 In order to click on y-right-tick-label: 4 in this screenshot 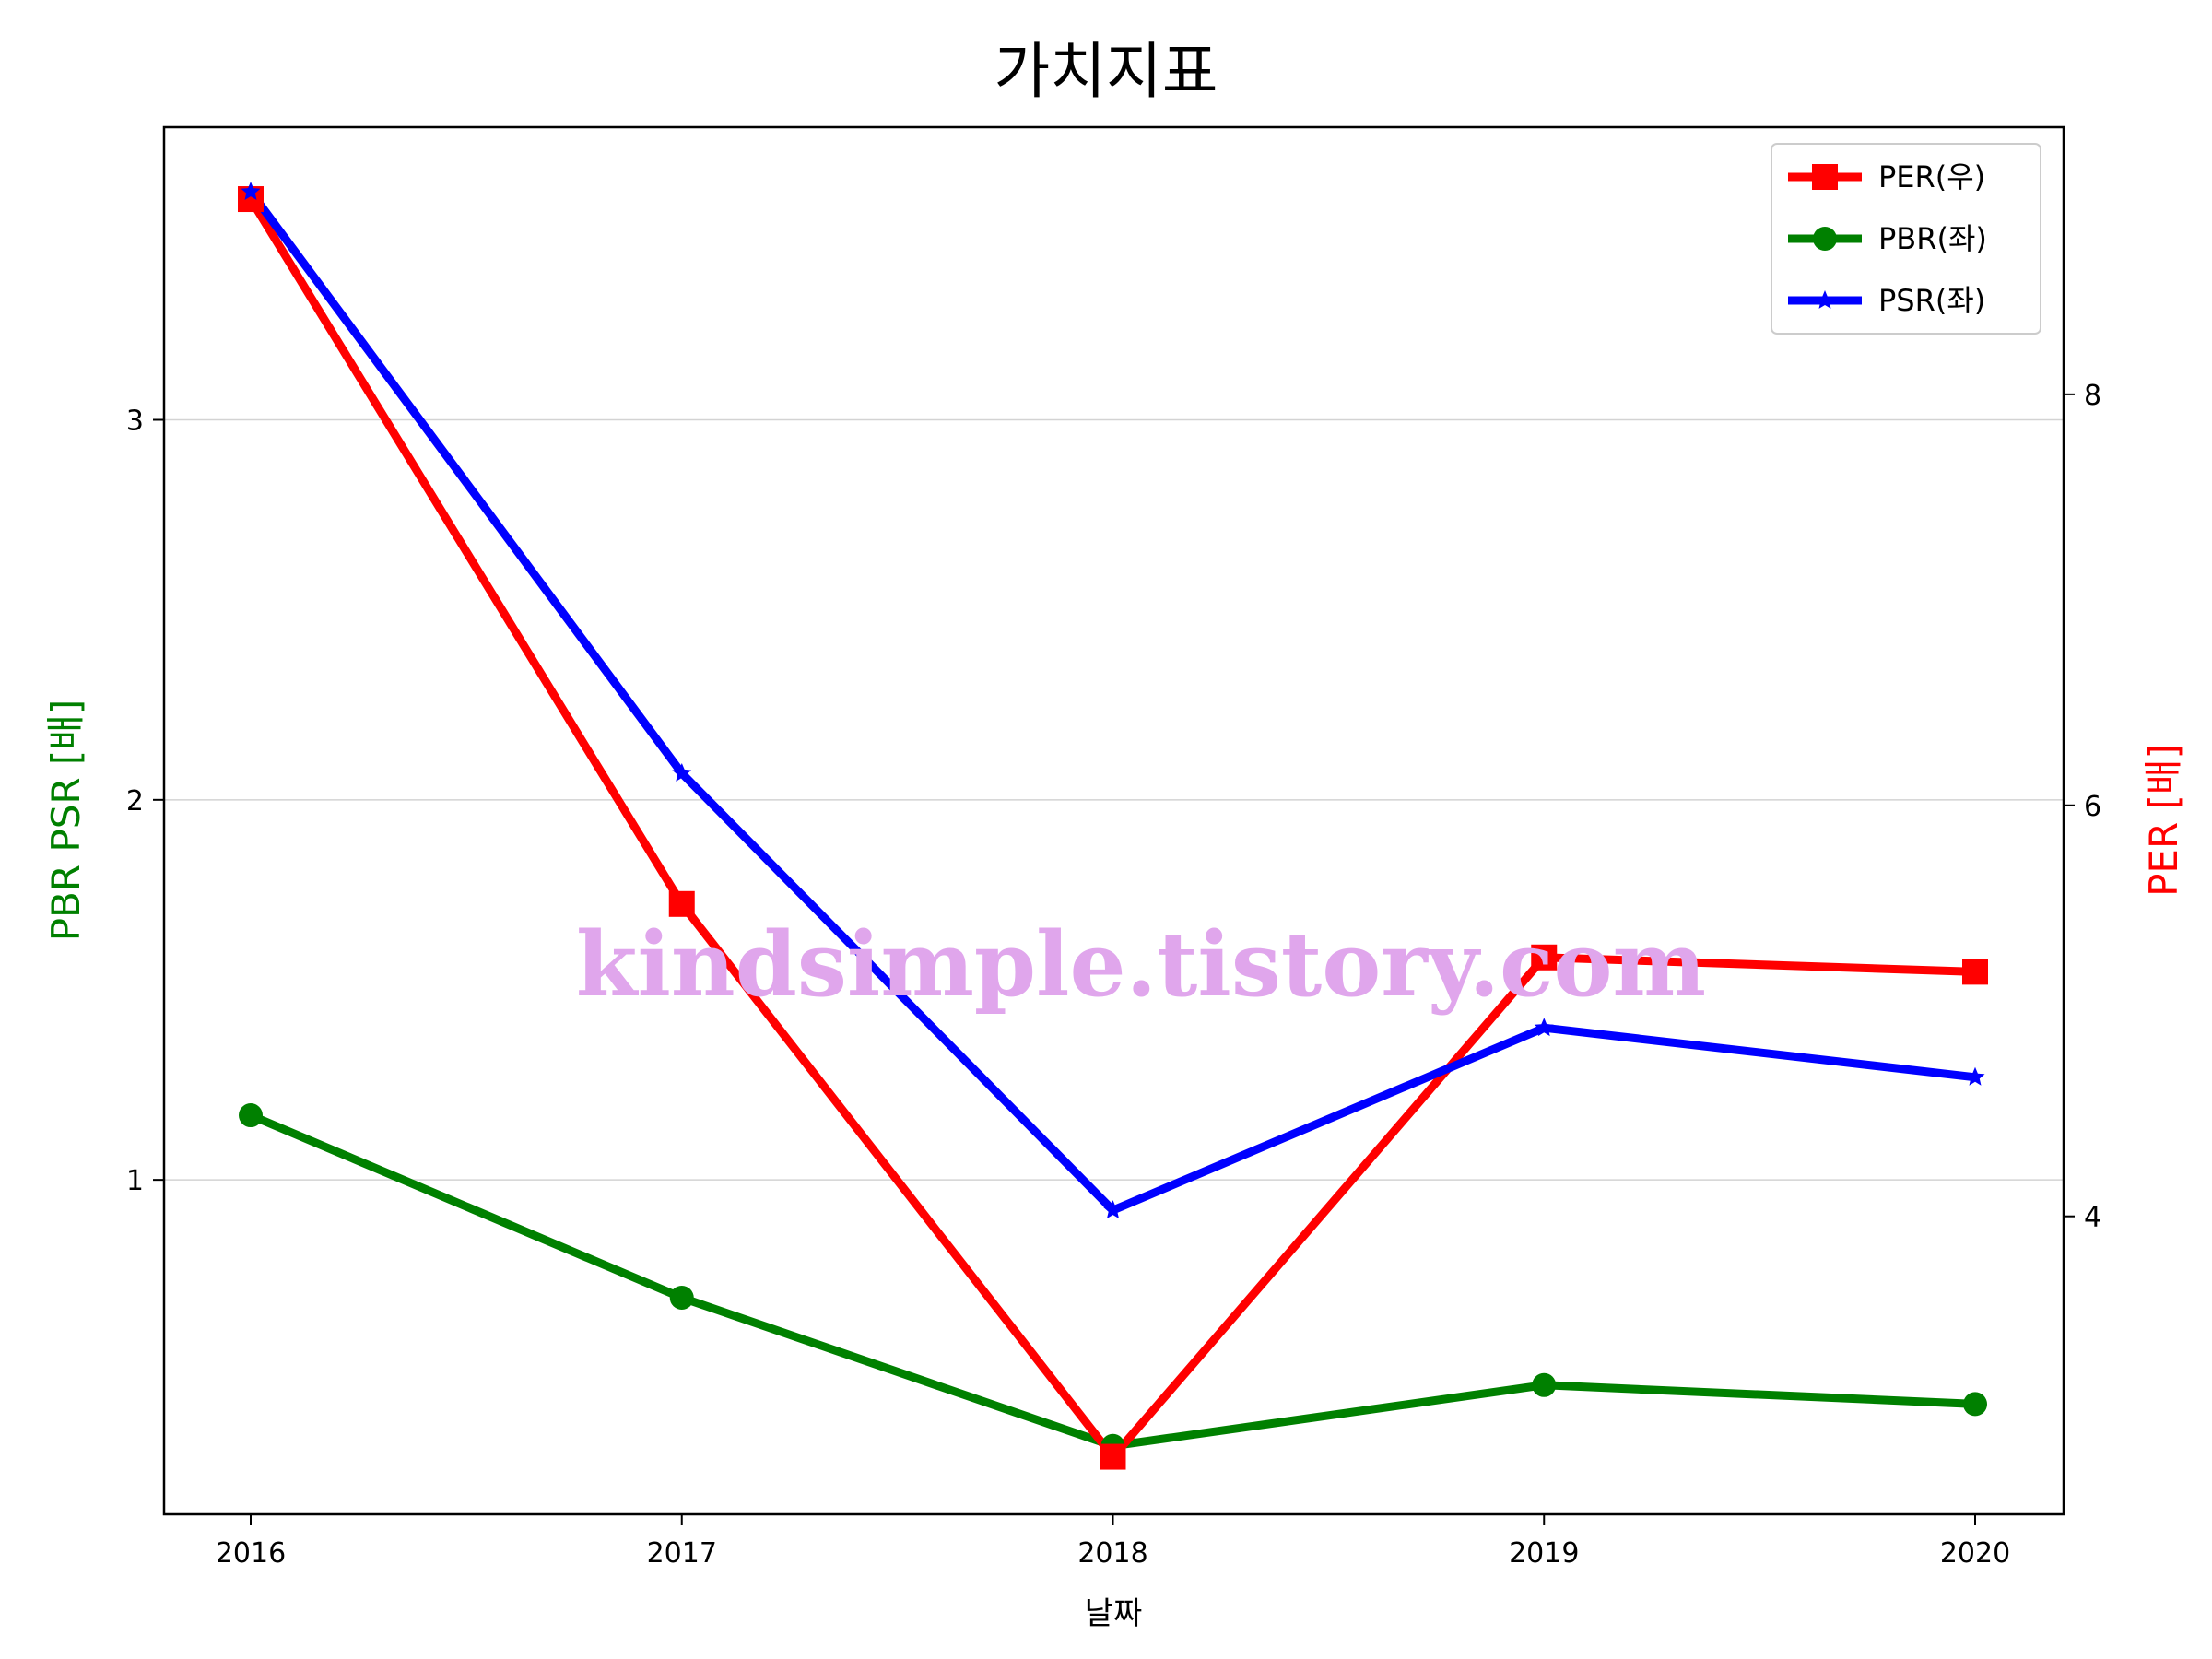, I will do `click(2092, 1218)`.